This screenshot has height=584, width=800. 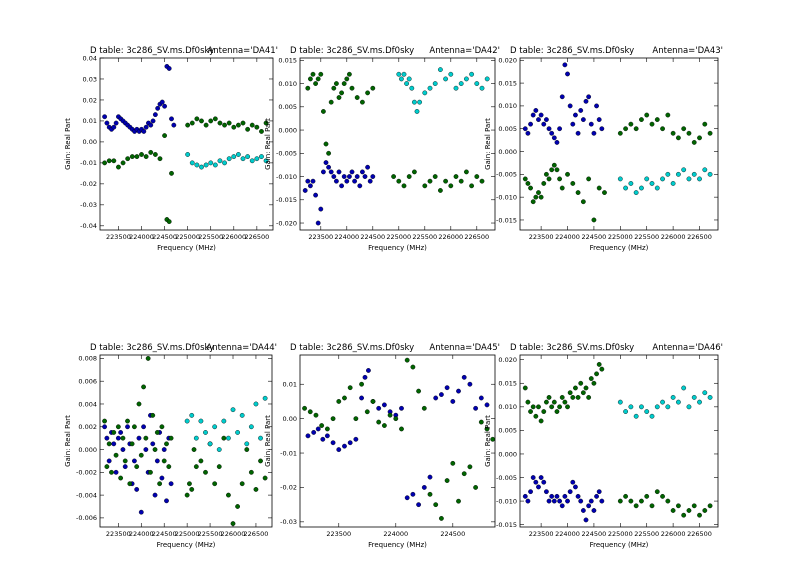 What do you see at coordinates (541, 534) in the screenshot?
I see `x-tick-label: 223500` at bounding box center [541, 534].